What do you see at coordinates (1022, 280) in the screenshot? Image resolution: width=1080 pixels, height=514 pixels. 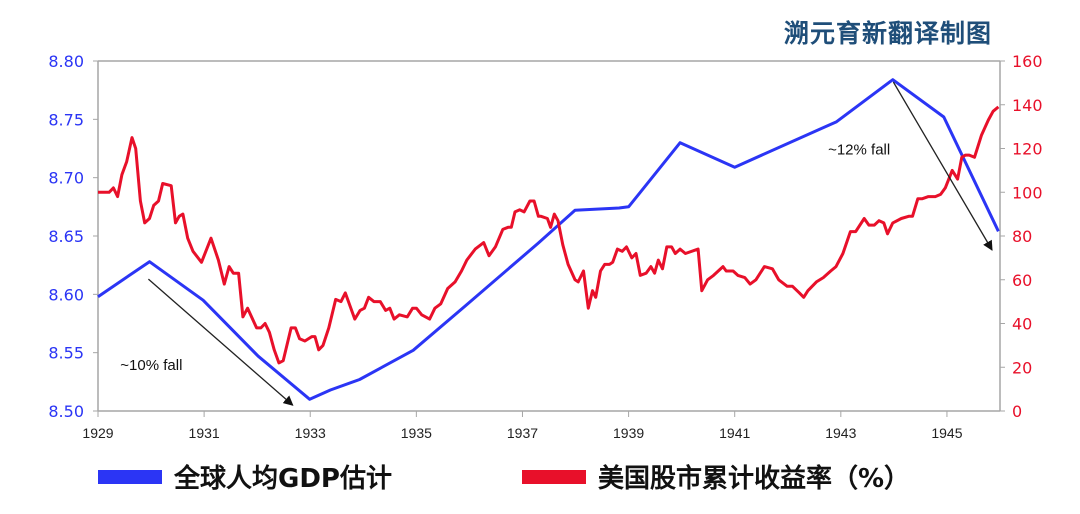 I see `right-tick-label: 60` at bounding box center [1022, 280].